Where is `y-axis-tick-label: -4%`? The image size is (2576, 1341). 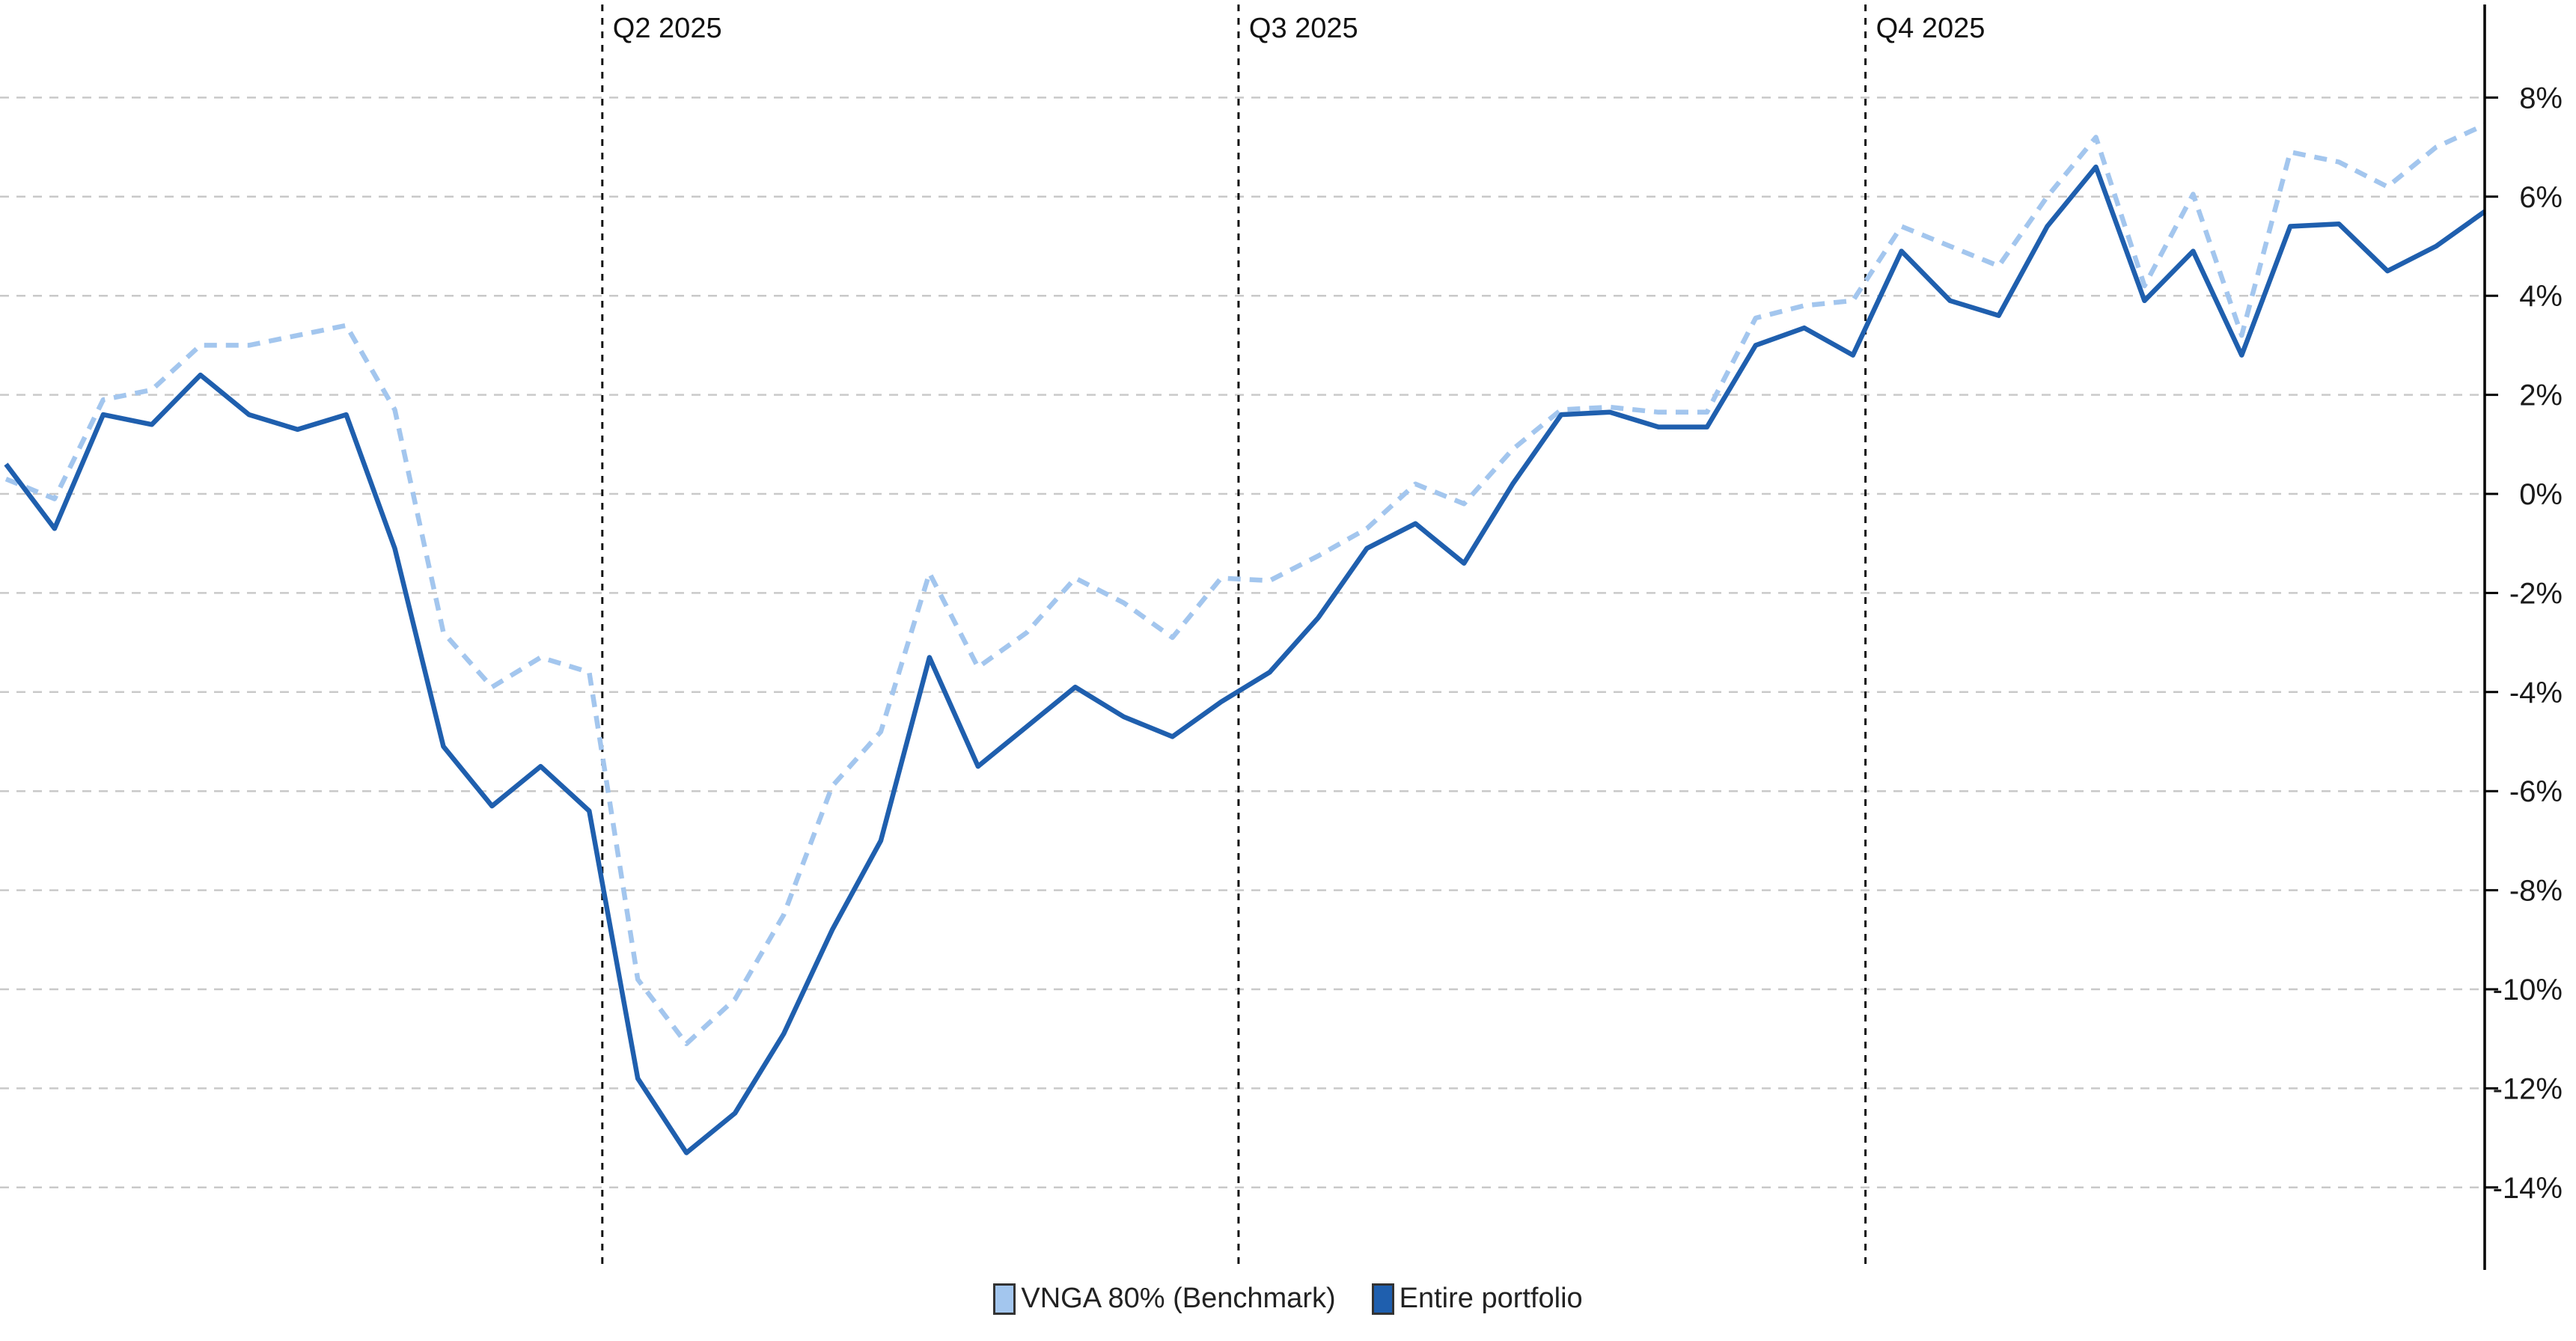
y-axis-tick-label: -4% is located at coordinates (2536, 693).